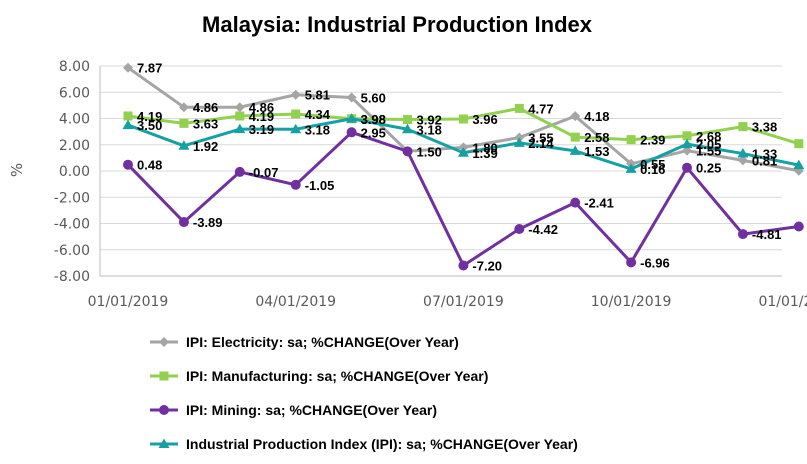  I want to click on data-label: 1.50, so click(429, 151).